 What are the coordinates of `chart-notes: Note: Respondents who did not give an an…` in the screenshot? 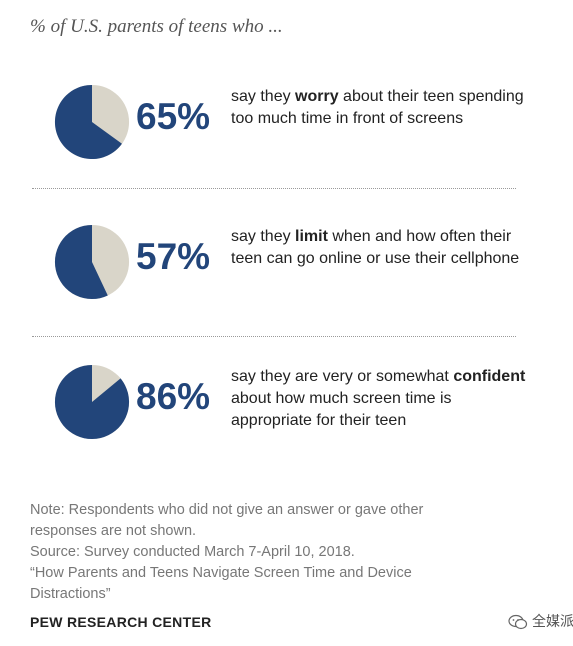 It's located at (280, 552).